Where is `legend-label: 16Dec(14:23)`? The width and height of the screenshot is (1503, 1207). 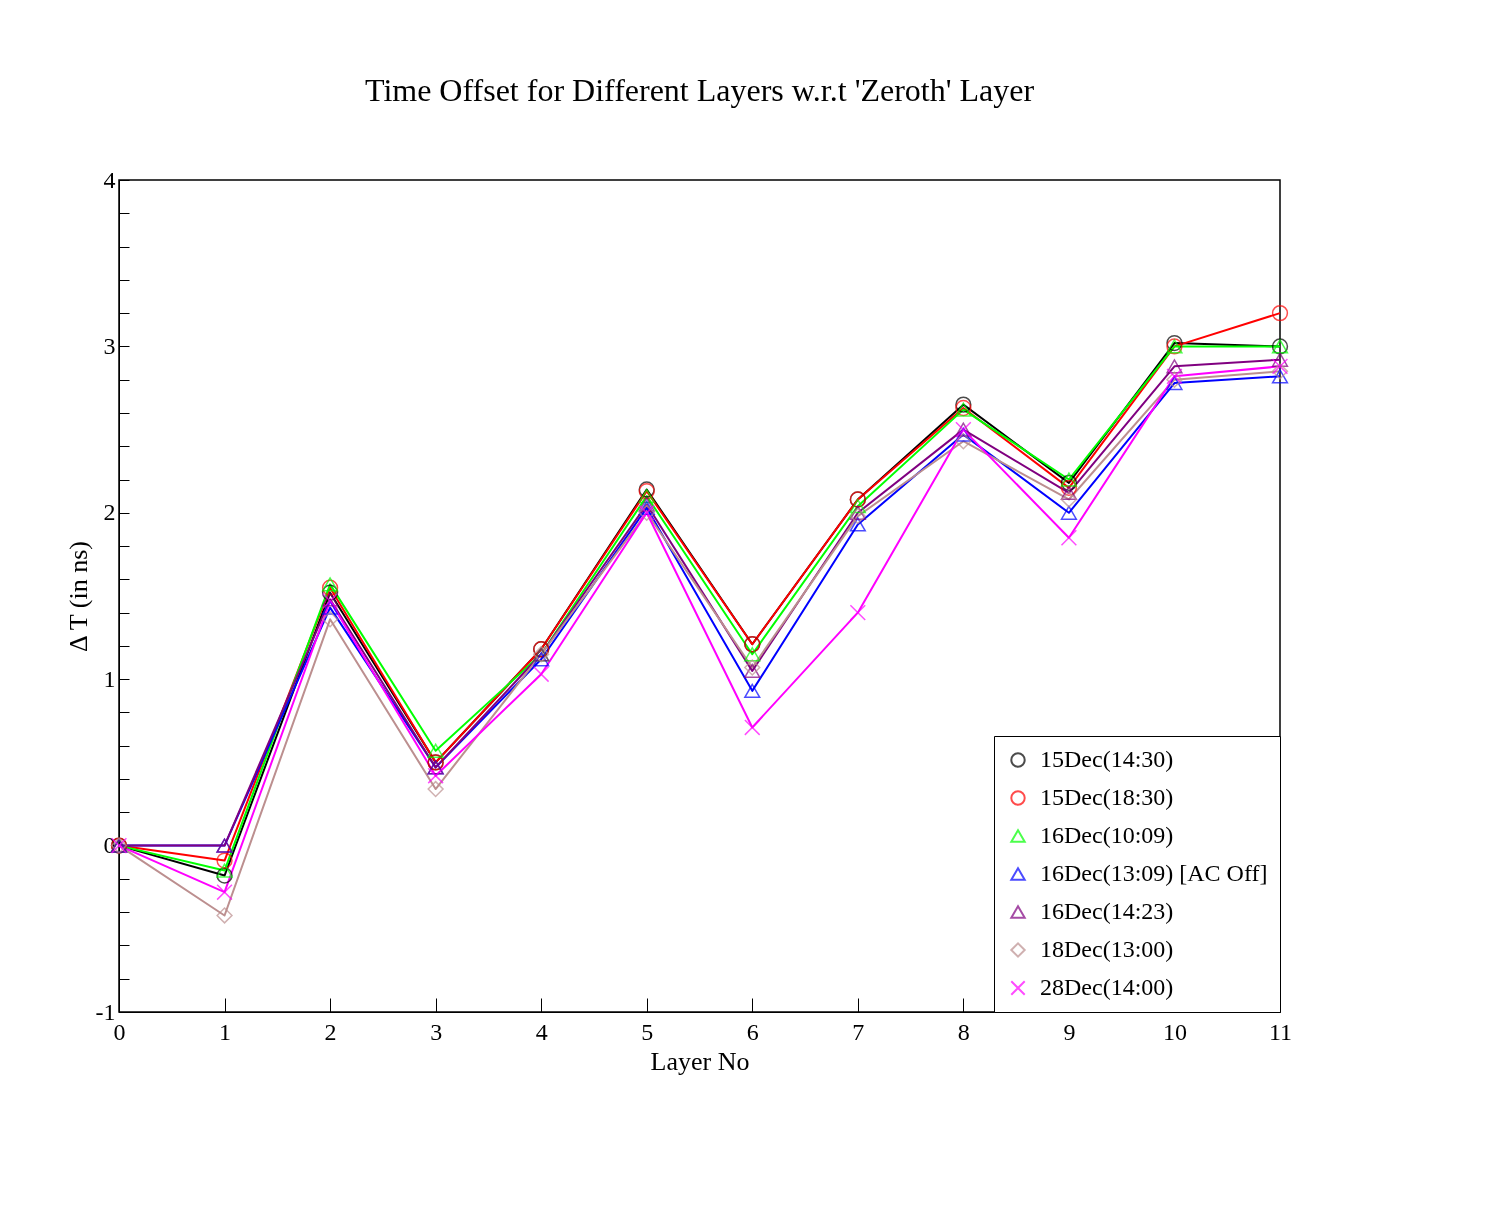
legend-label: 16Dec(14:23) is located at coordinates (1107, 911).